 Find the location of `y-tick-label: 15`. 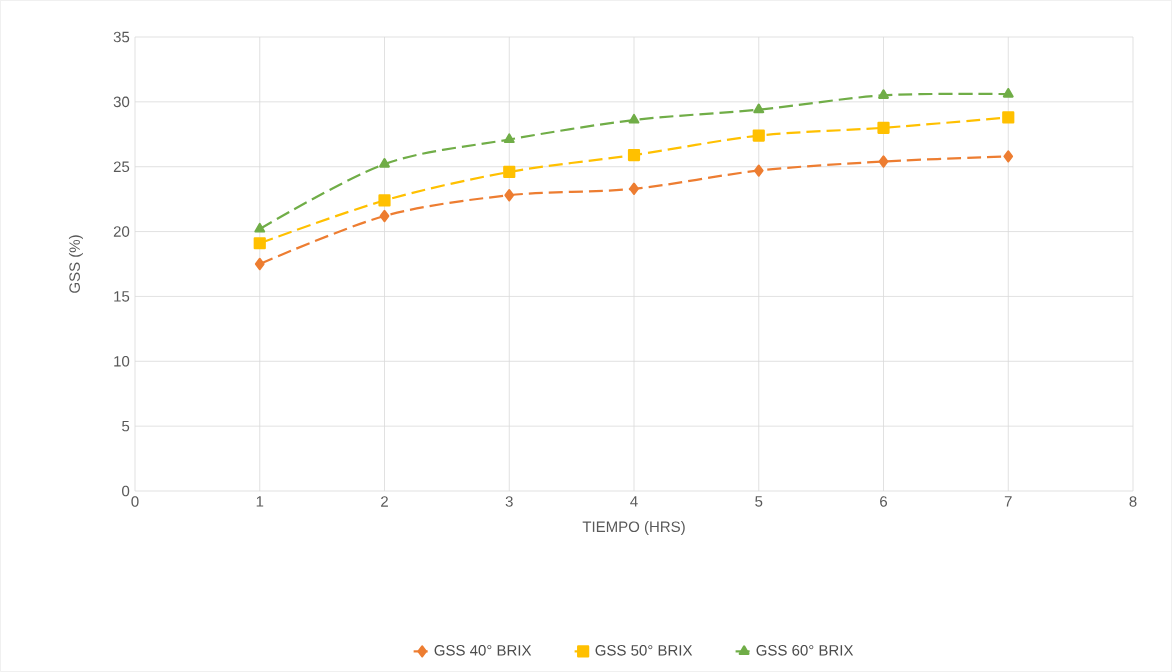

y-tick-label: 15 is located at coordinates (122, 296).